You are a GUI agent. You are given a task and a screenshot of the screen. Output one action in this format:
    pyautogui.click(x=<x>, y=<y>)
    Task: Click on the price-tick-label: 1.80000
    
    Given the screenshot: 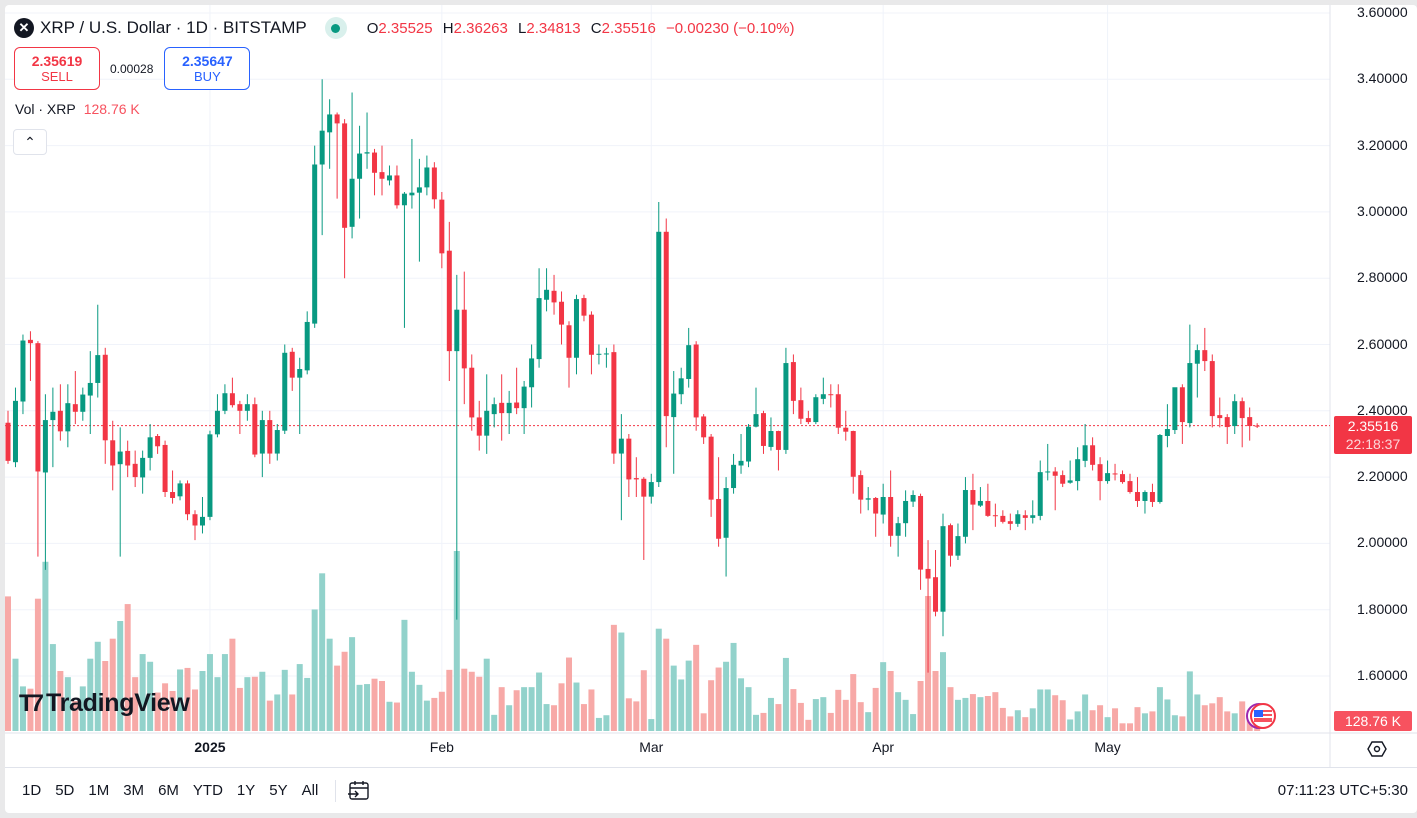 What is the action you would take?
    pyautogui.click(x=1382, y=608)
    